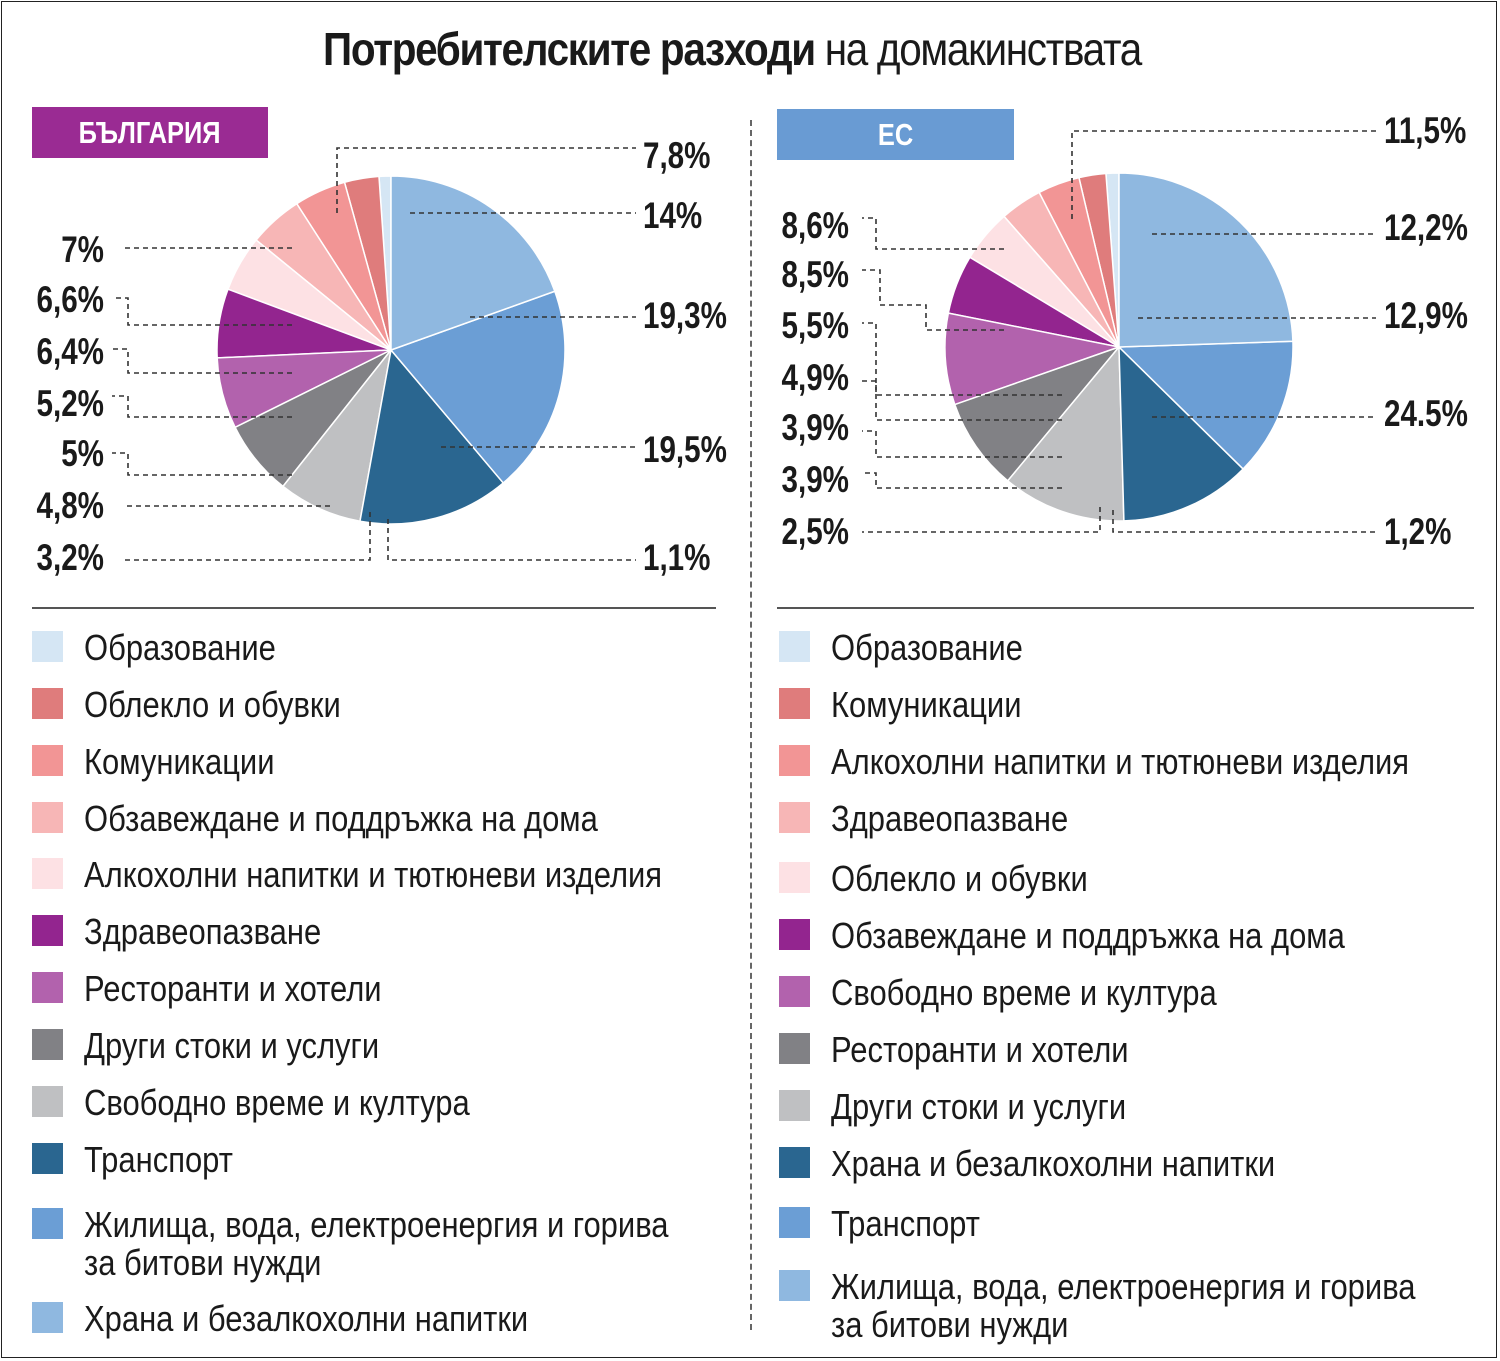 This screenshot has height=1361, width=1500. Describe the element at coordinates (82, 454) in the screenshot. I see `bg-pct-label-3: 5%` at that location.